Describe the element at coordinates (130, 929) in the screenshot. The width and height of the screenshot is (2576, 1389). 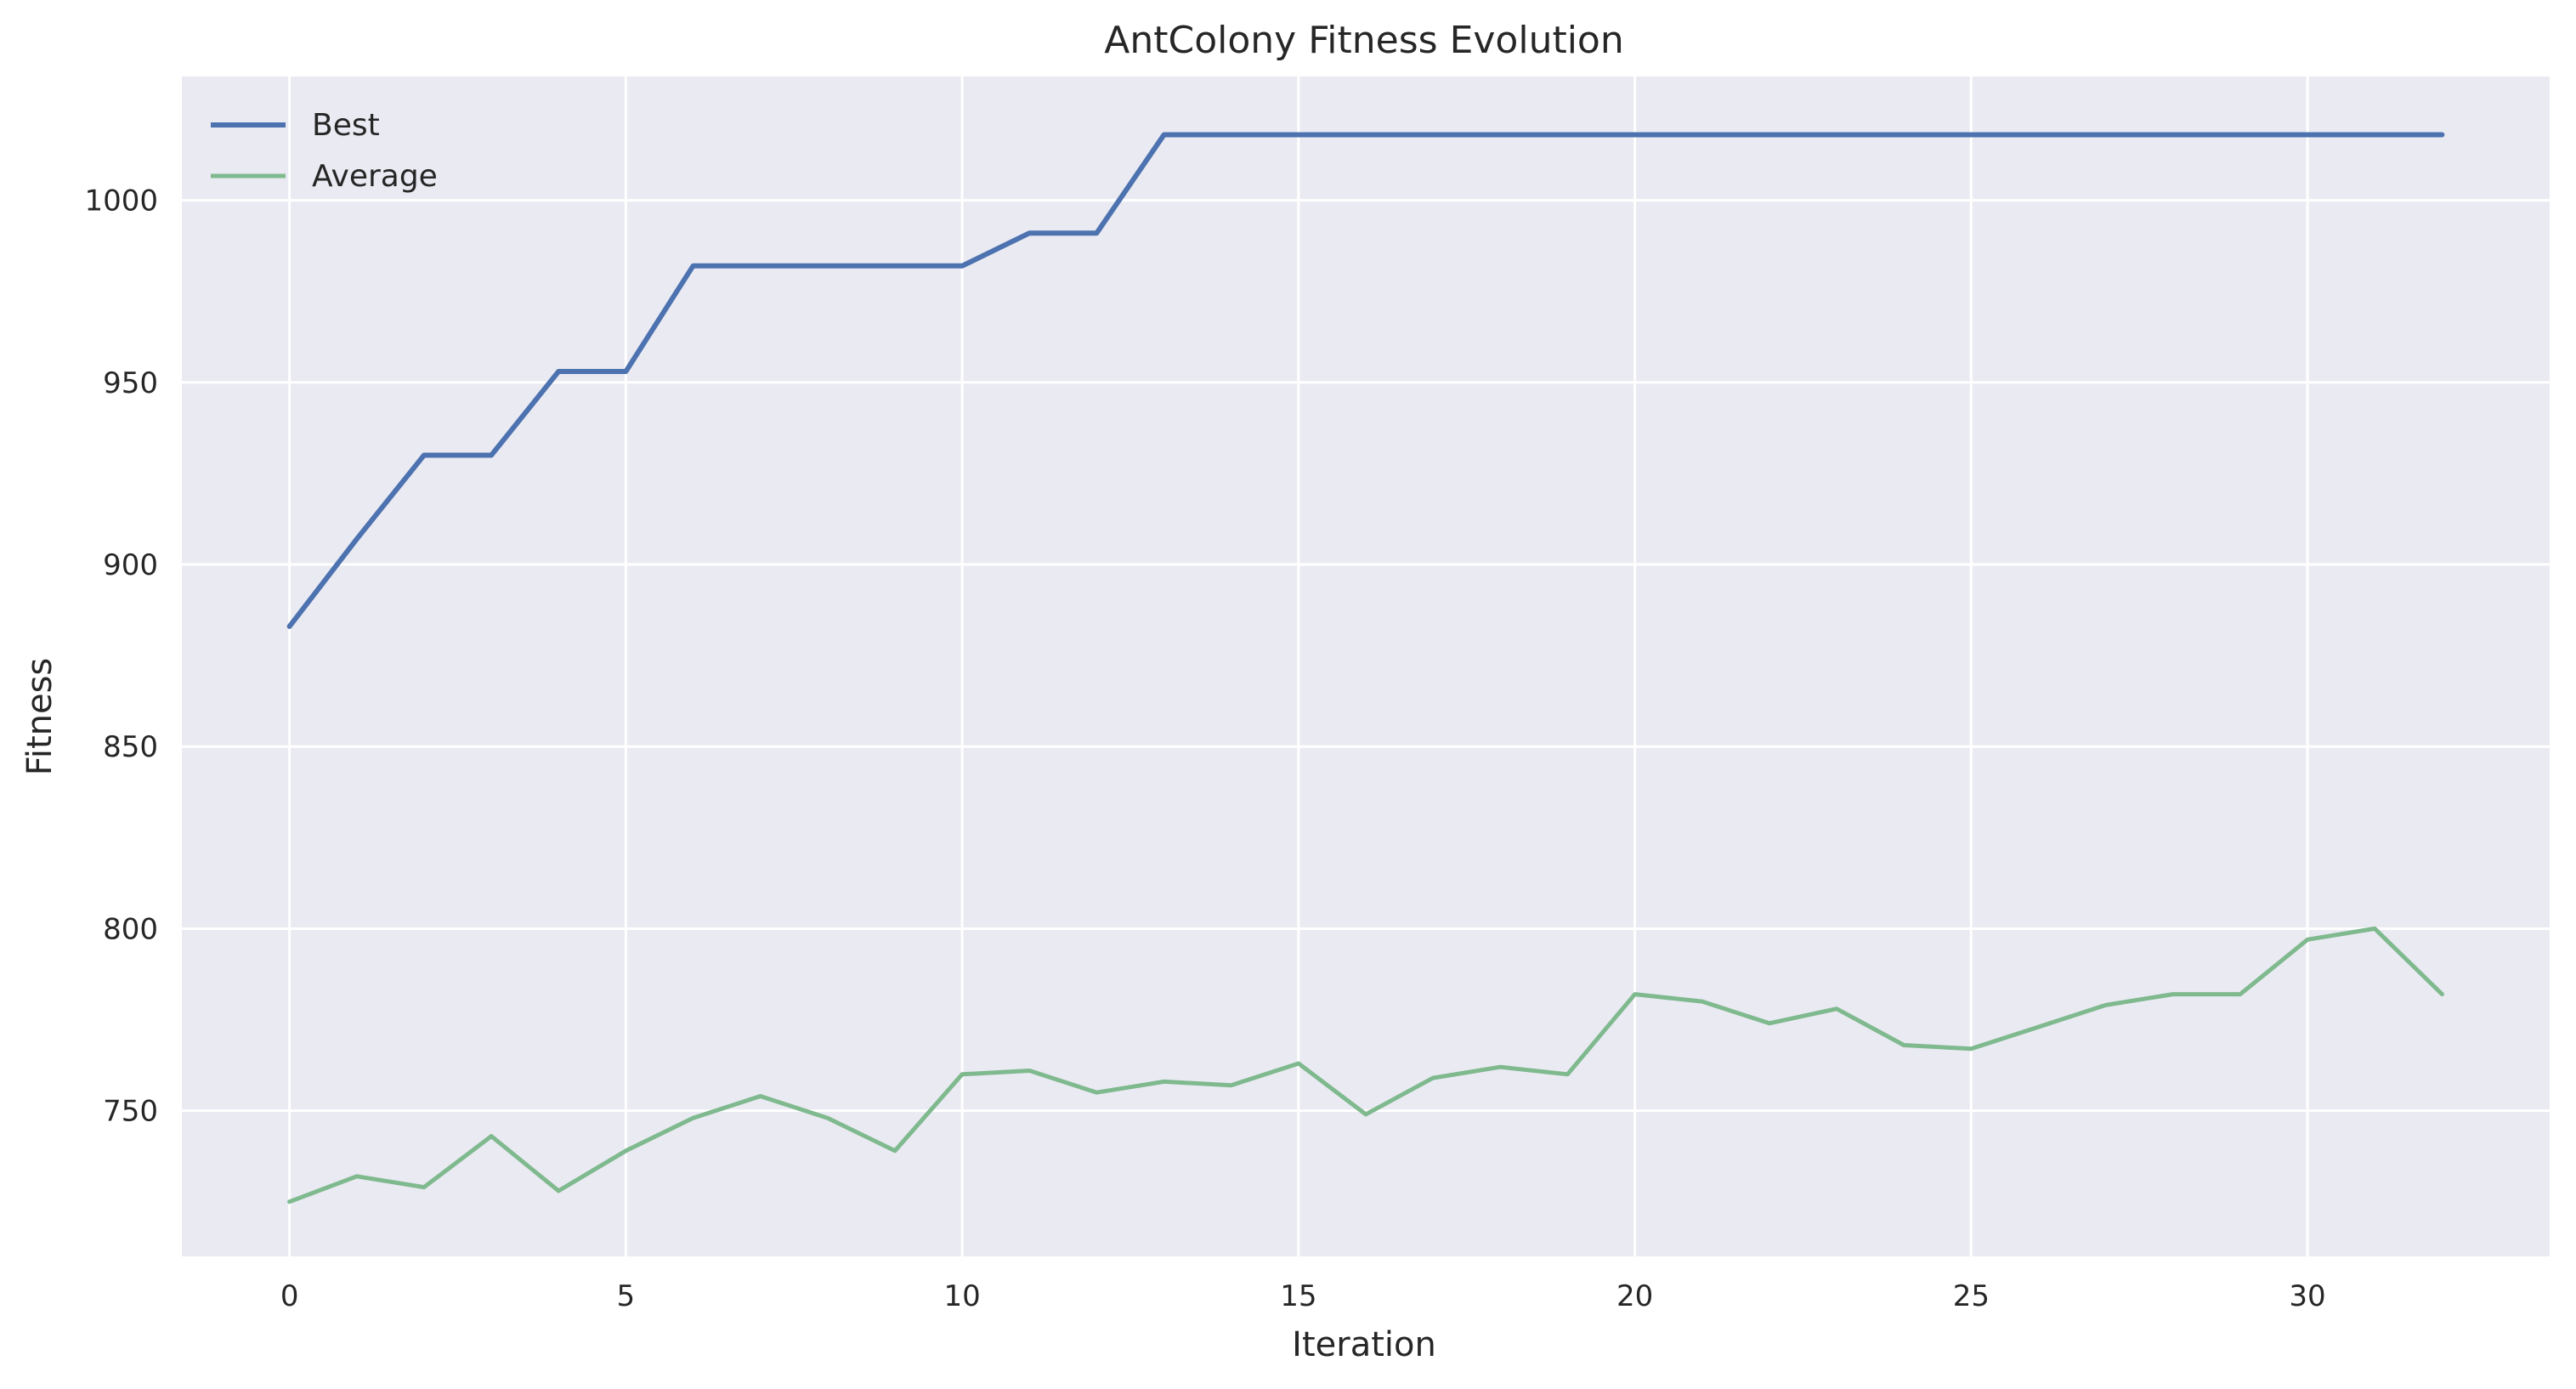
I see `y-tick-label: 800` at that location.